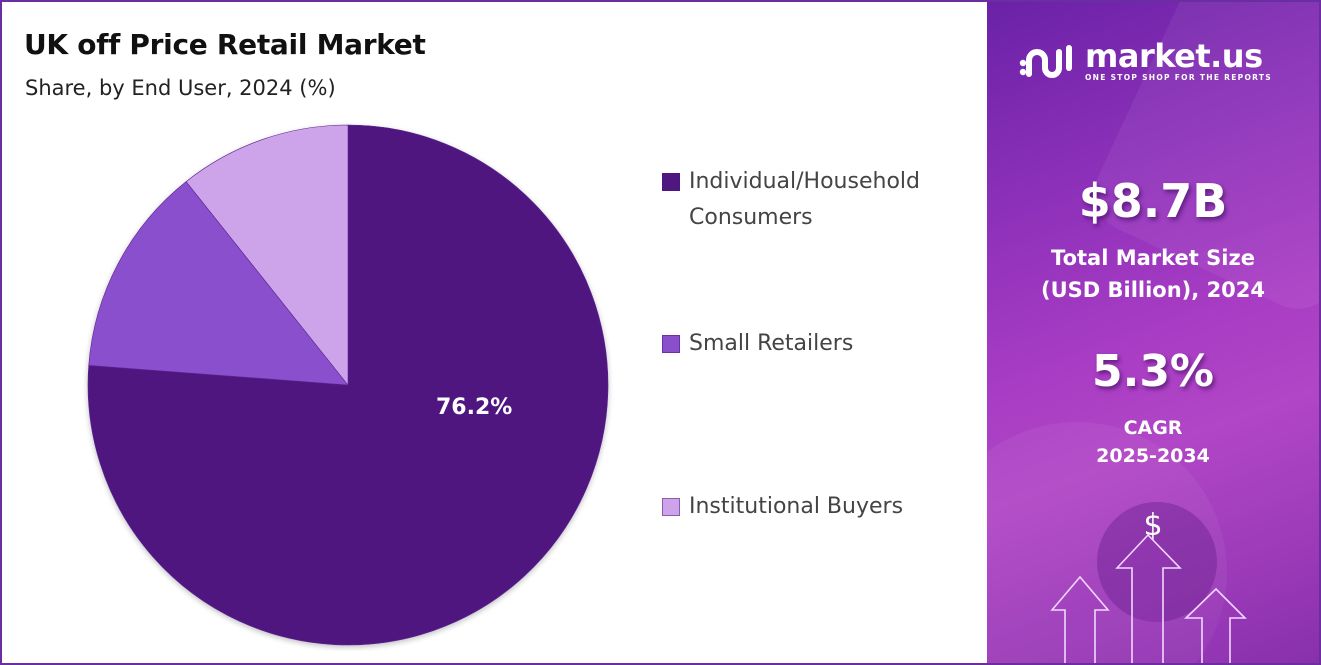 This screenshot has width=1321, height=665. What do you see at coordinates (1157, 562) in the screenshot?
I see `coin-shape` at bounding box center [1157, 562].